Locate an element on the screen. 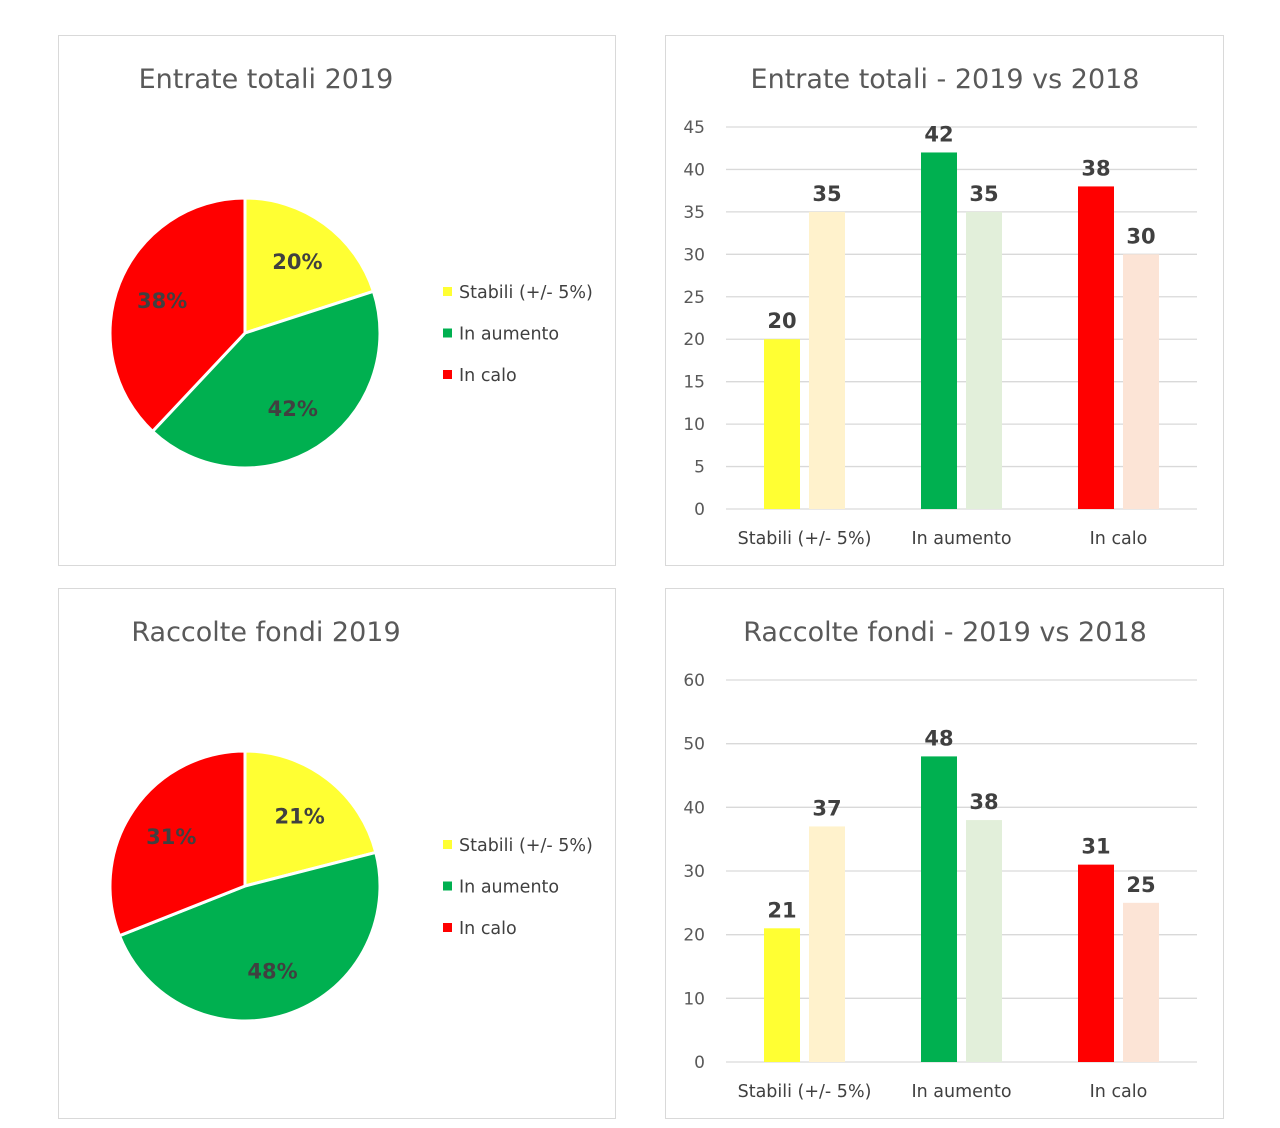  bar-label-aumento-2018: 38 is located at coordinates (983, 802).